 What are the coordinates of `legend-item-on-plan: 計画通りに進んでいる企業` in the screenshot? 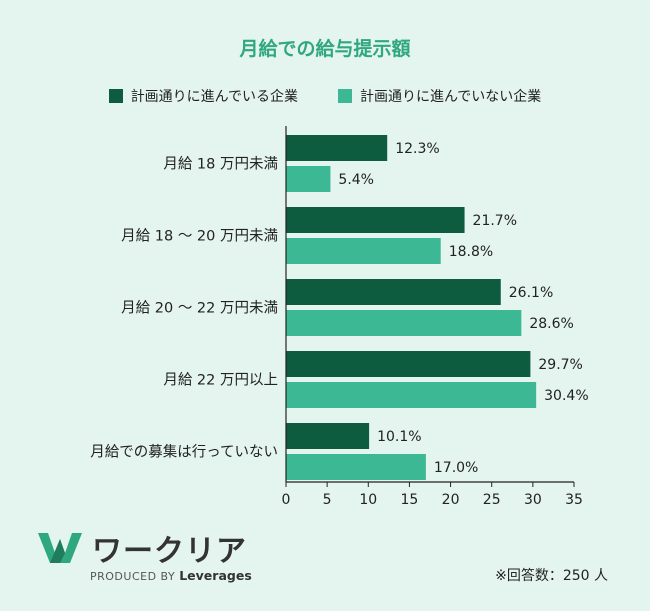 It's located at (203, 96).